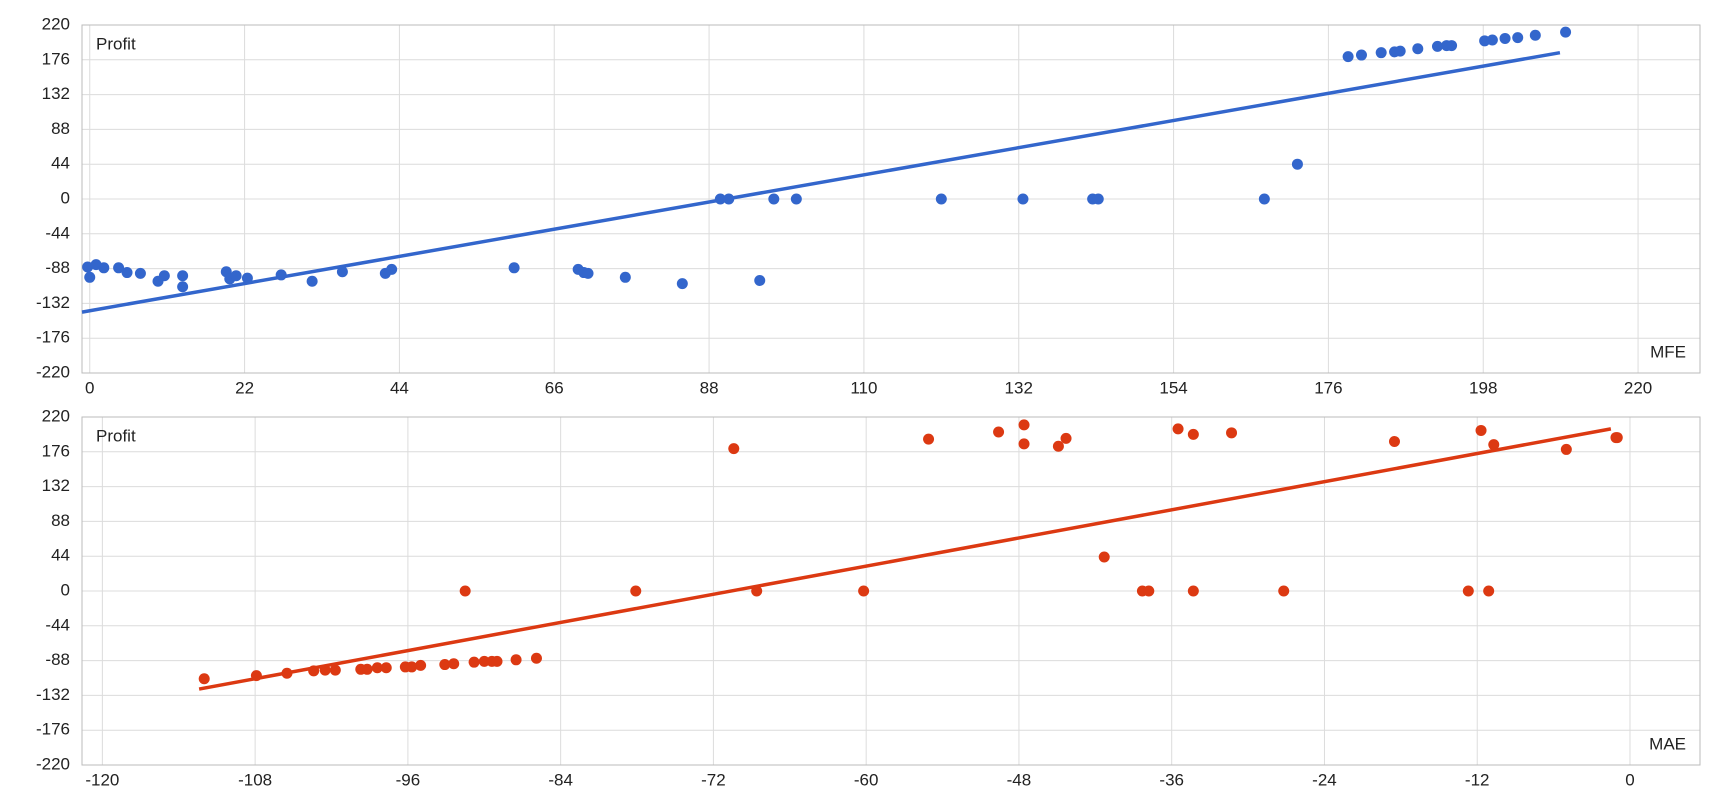  I want to click on x-tick-label: 176, so click(1328, 387).